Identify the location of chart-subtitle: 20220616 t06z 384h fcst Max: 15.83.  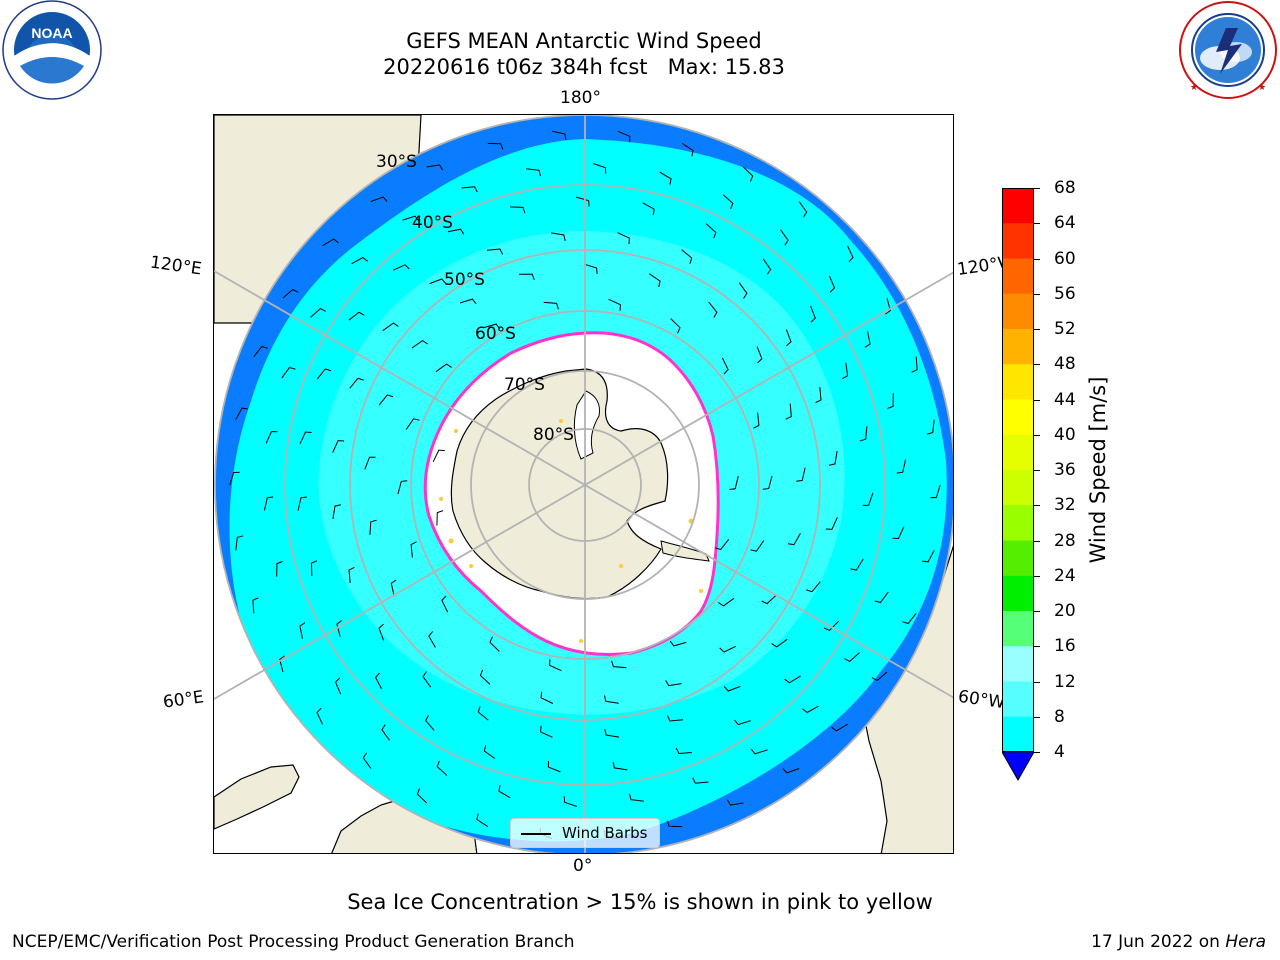
(584, 67).